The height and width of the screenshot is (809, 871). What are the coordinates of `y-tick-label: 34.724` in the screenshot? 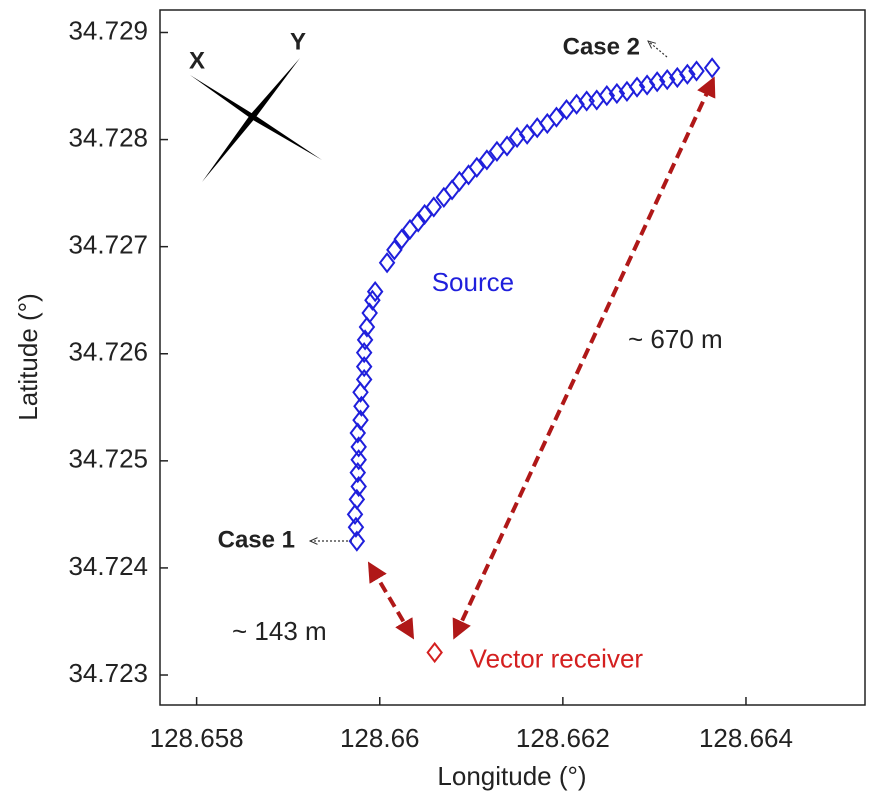 It's located at (108, 566).